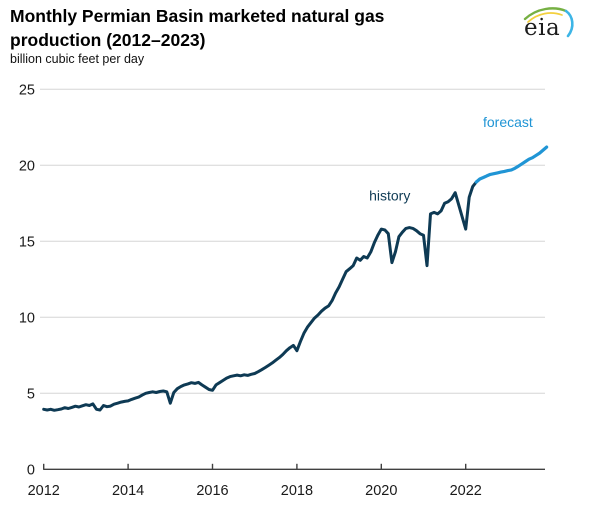 The width and height of the screenshot is (600, 511). What do you see at coordinates (511, 164) in the screenshot?
I see `forecast-line` at bounding box center [511, 164].